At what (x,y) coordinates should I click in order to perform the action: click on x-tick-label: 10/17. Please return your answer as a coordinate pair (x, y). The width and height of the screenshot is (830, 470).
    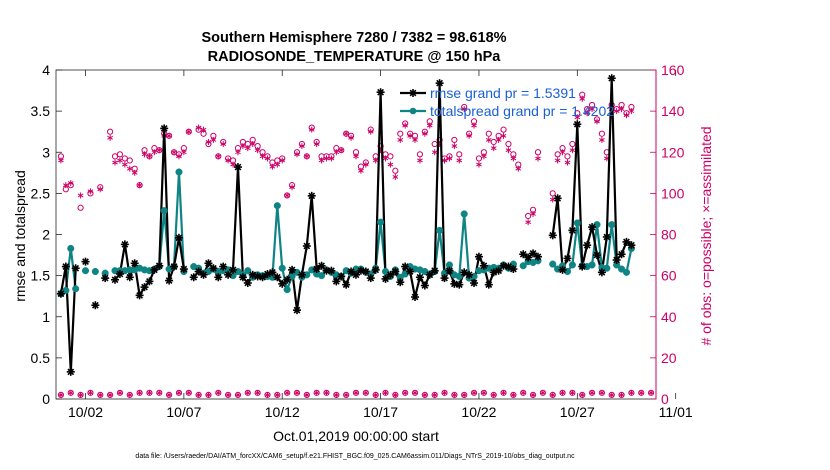
    Looking at the image, I should click on (380, 412).